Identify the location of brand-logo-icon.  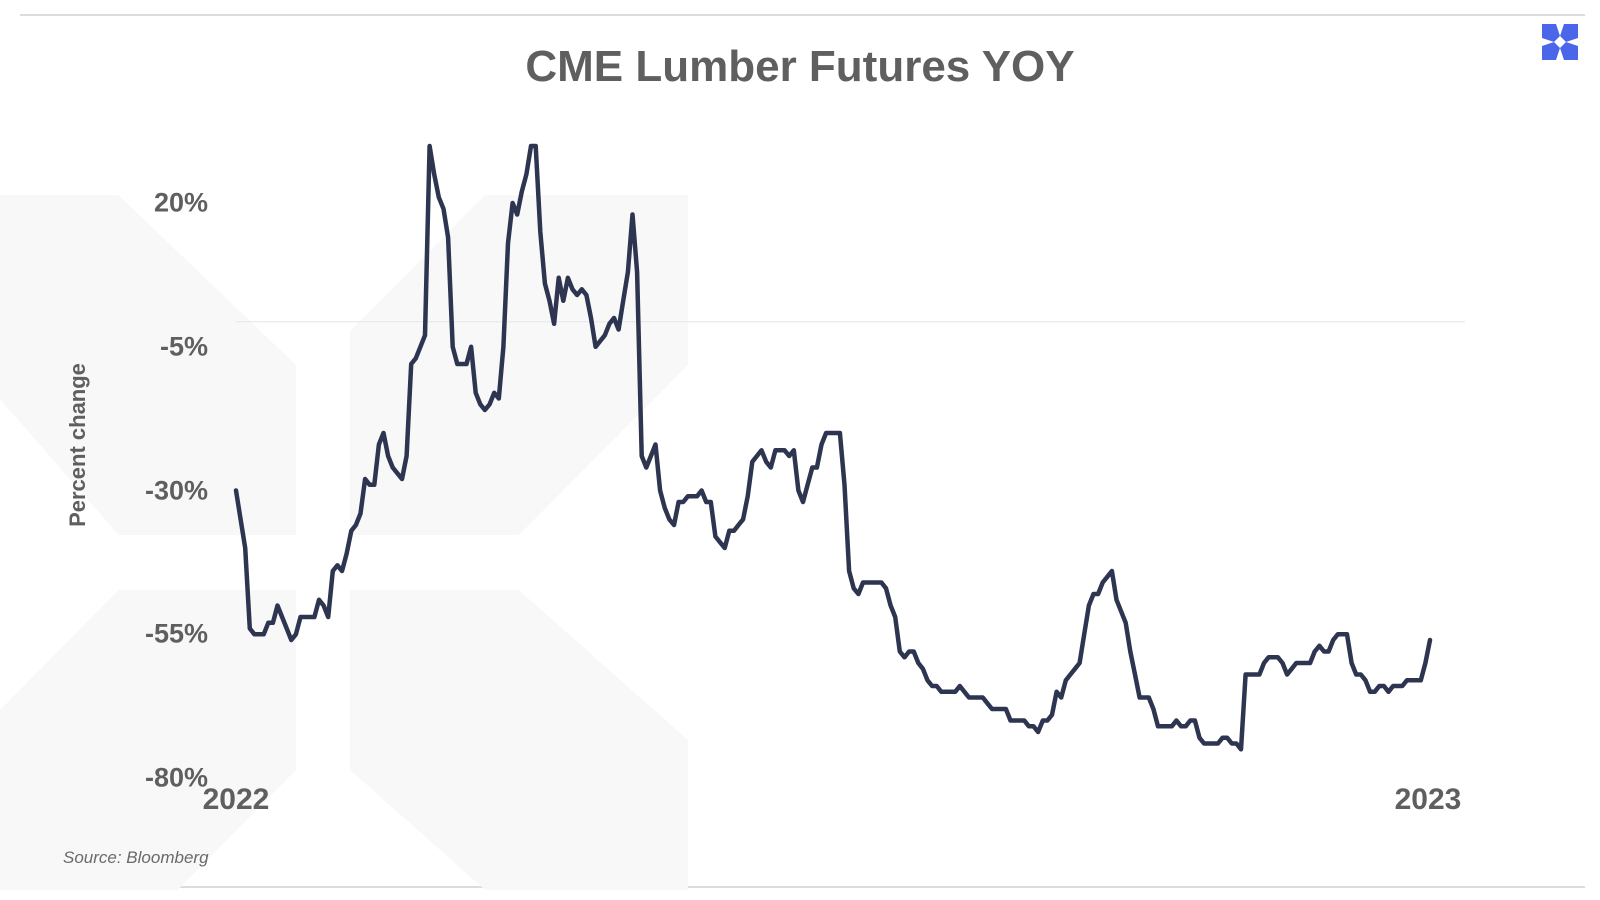
(1560, 42).